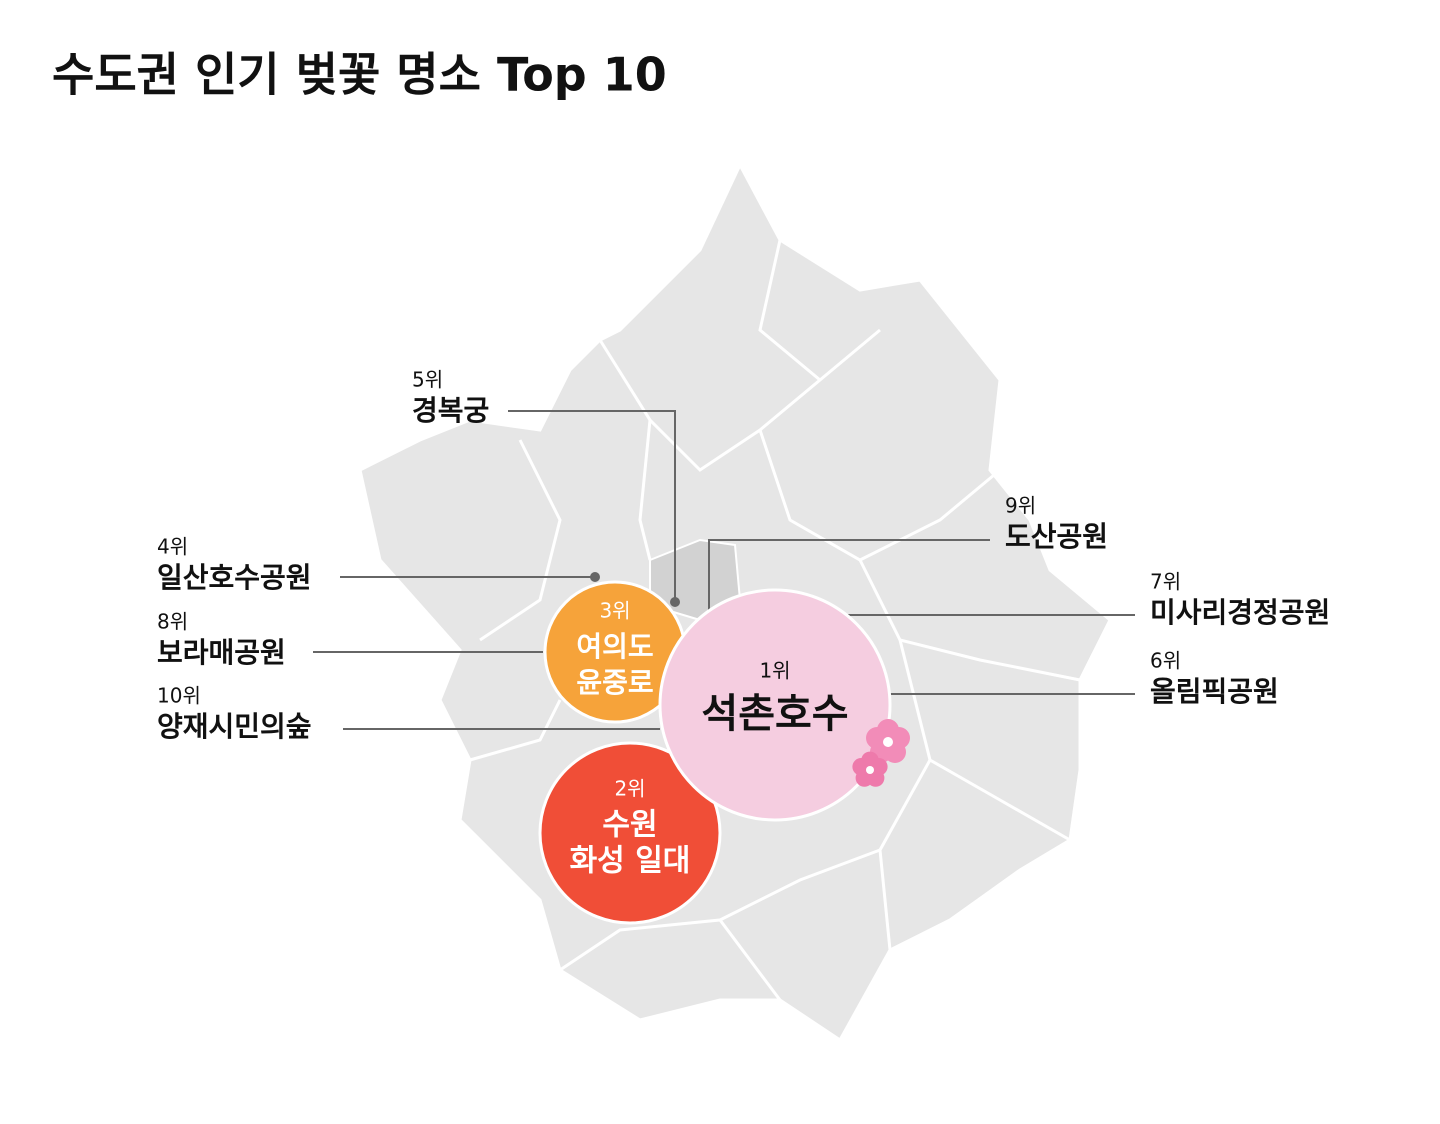  What do you see at coordinates (629, 789) in the screenshot?
I see `spot-rank: 2위` at bounding box center [629, 789].